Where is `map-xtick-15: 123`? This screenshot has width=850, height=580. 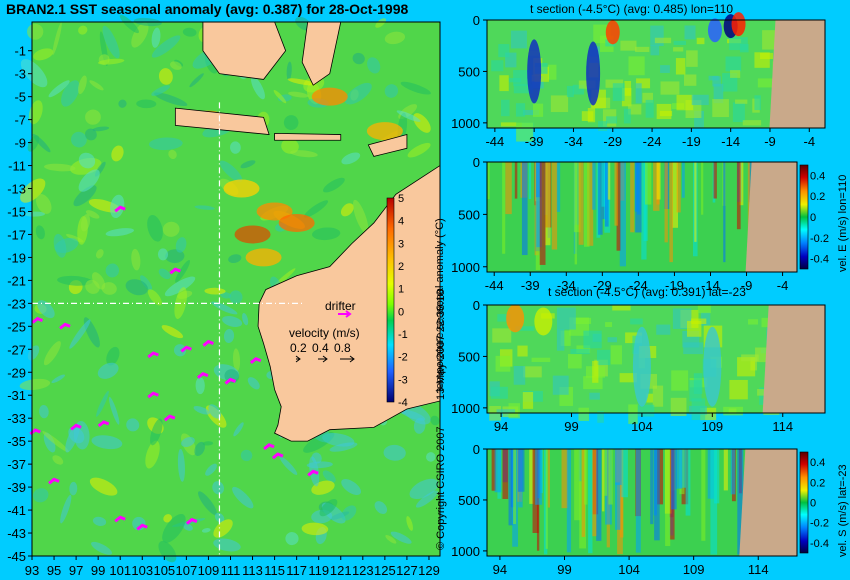
map-xtick-15: 123 is located at coordinates (363, 570).